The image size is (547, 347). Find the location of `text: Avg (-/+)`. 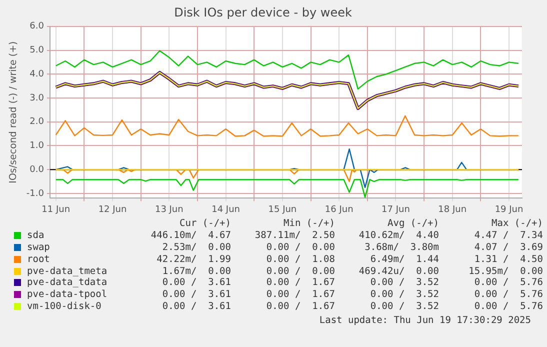

text: Avg (-/+) is located at coordinates (412, 224).